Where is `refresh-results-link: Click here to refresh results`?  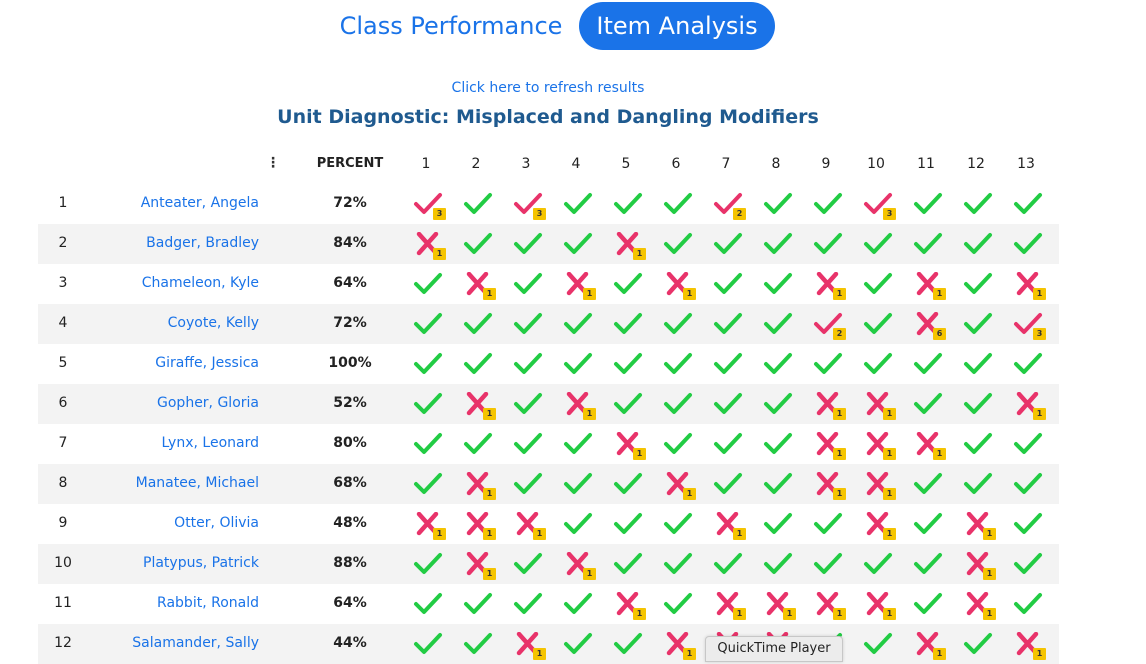
refresh-results-link: Click here to refresh results is located at coordinates (548, 88).